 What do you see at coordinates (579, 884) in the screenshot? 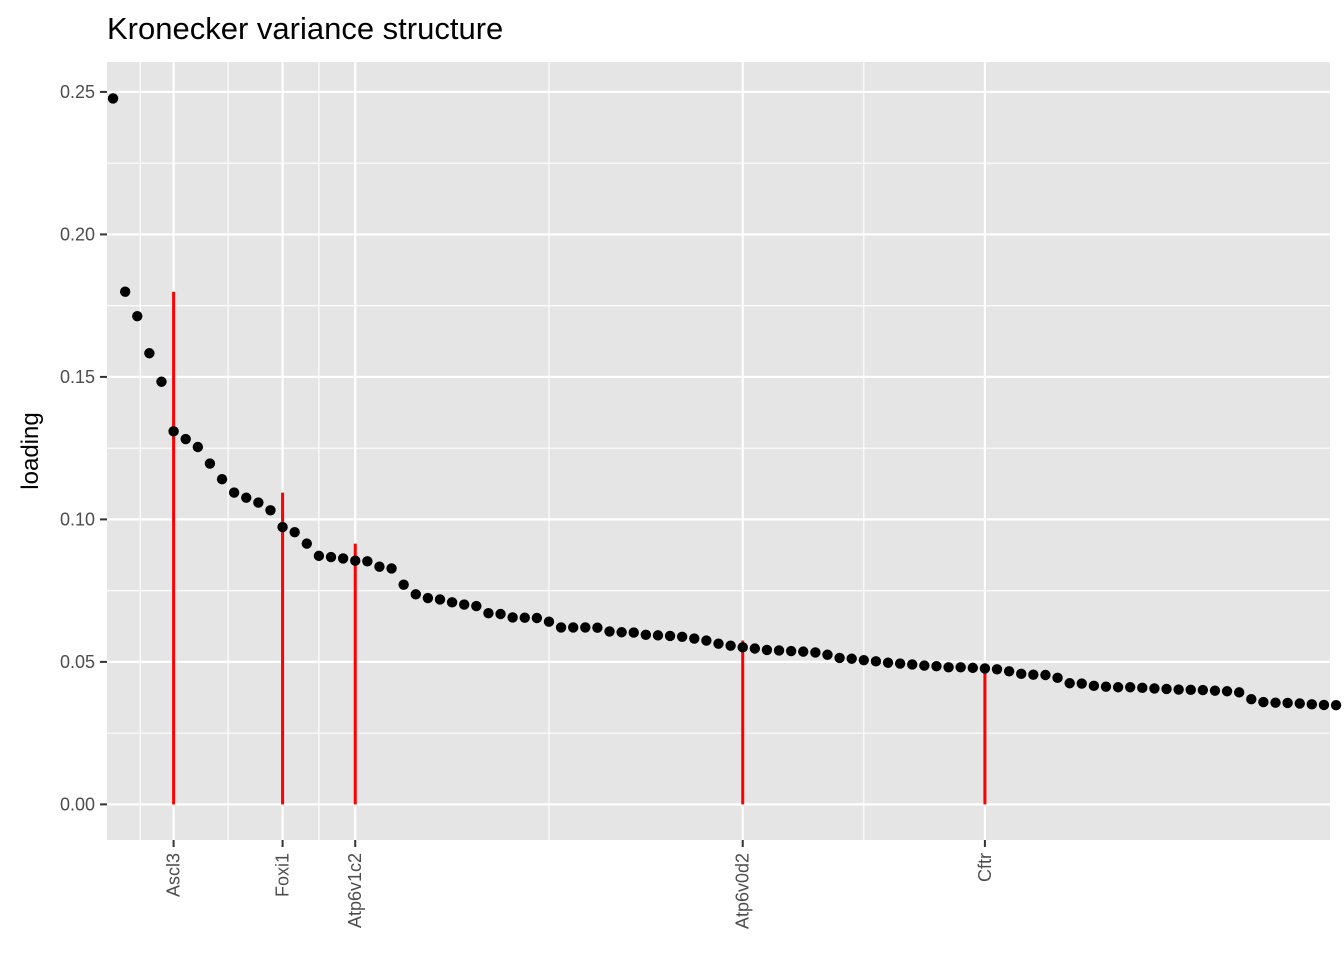
I see `x-axis: Ascl3 Foxi1 Atp6v1c2 Atp6v0d2 Cftr` at bounding box center [579, 884].